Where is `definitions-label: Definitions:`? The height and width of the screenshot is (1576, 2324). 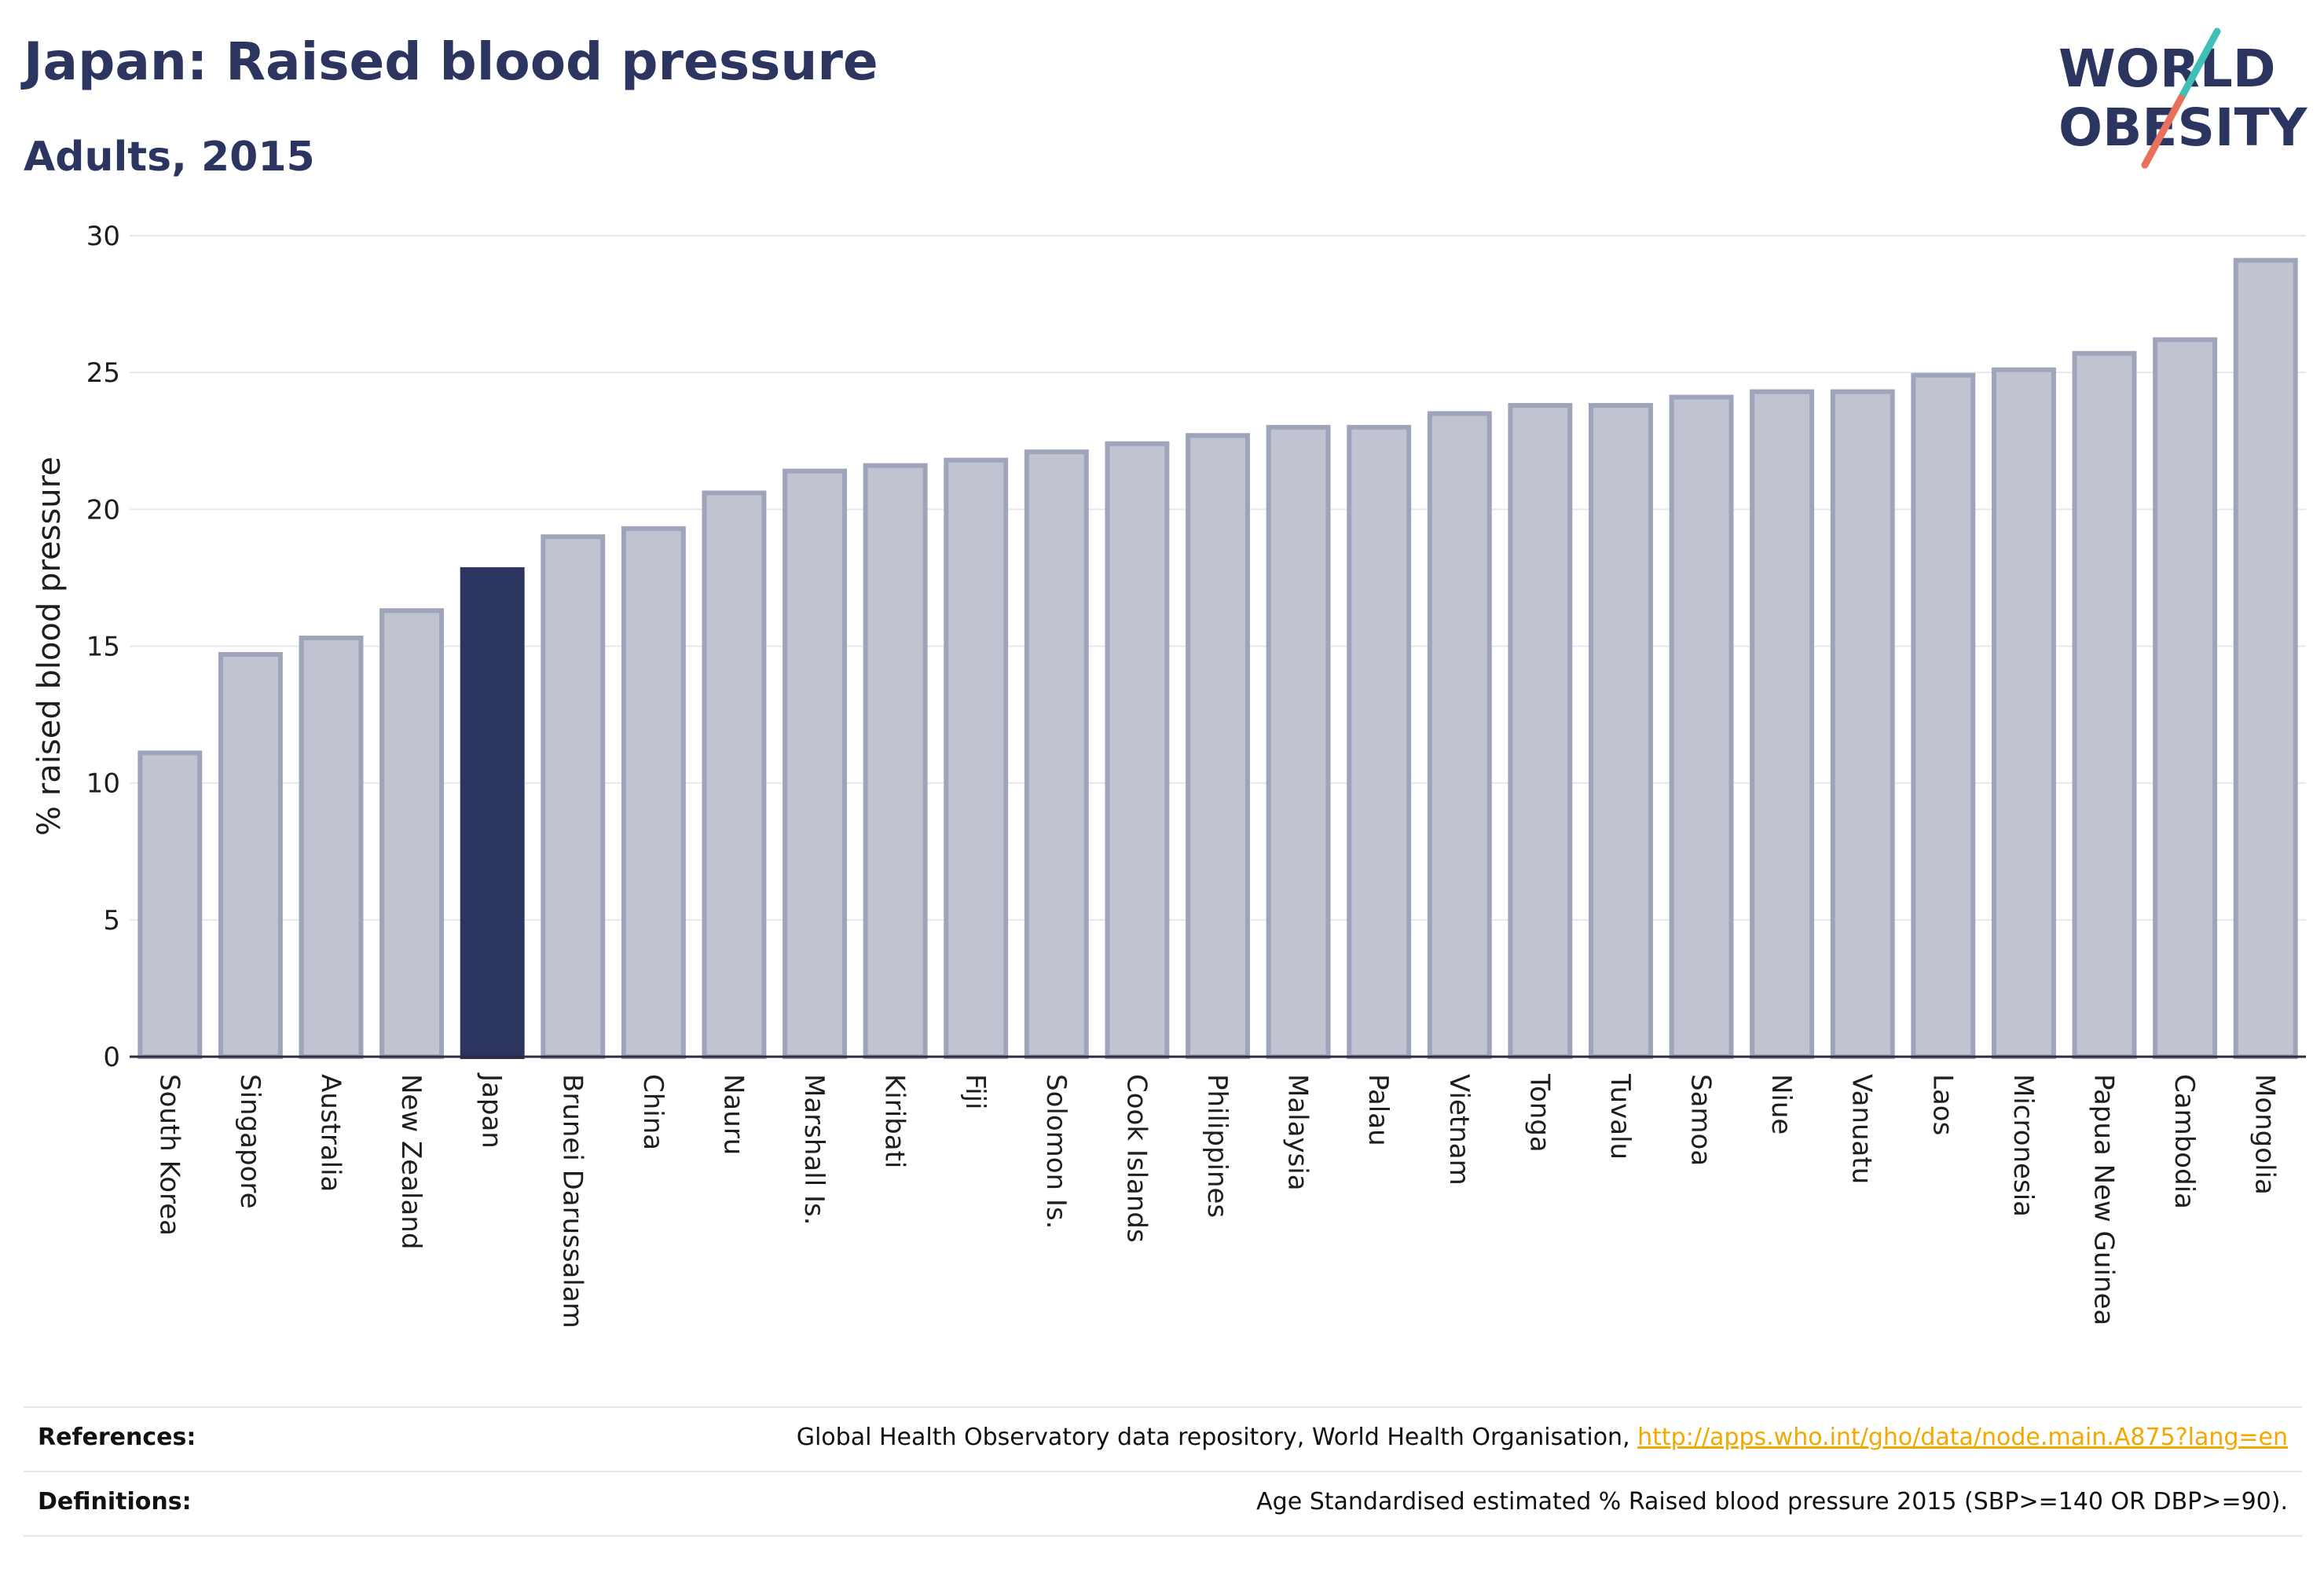
definitions-label: Definitions: is located at coordinates (115, 1502).